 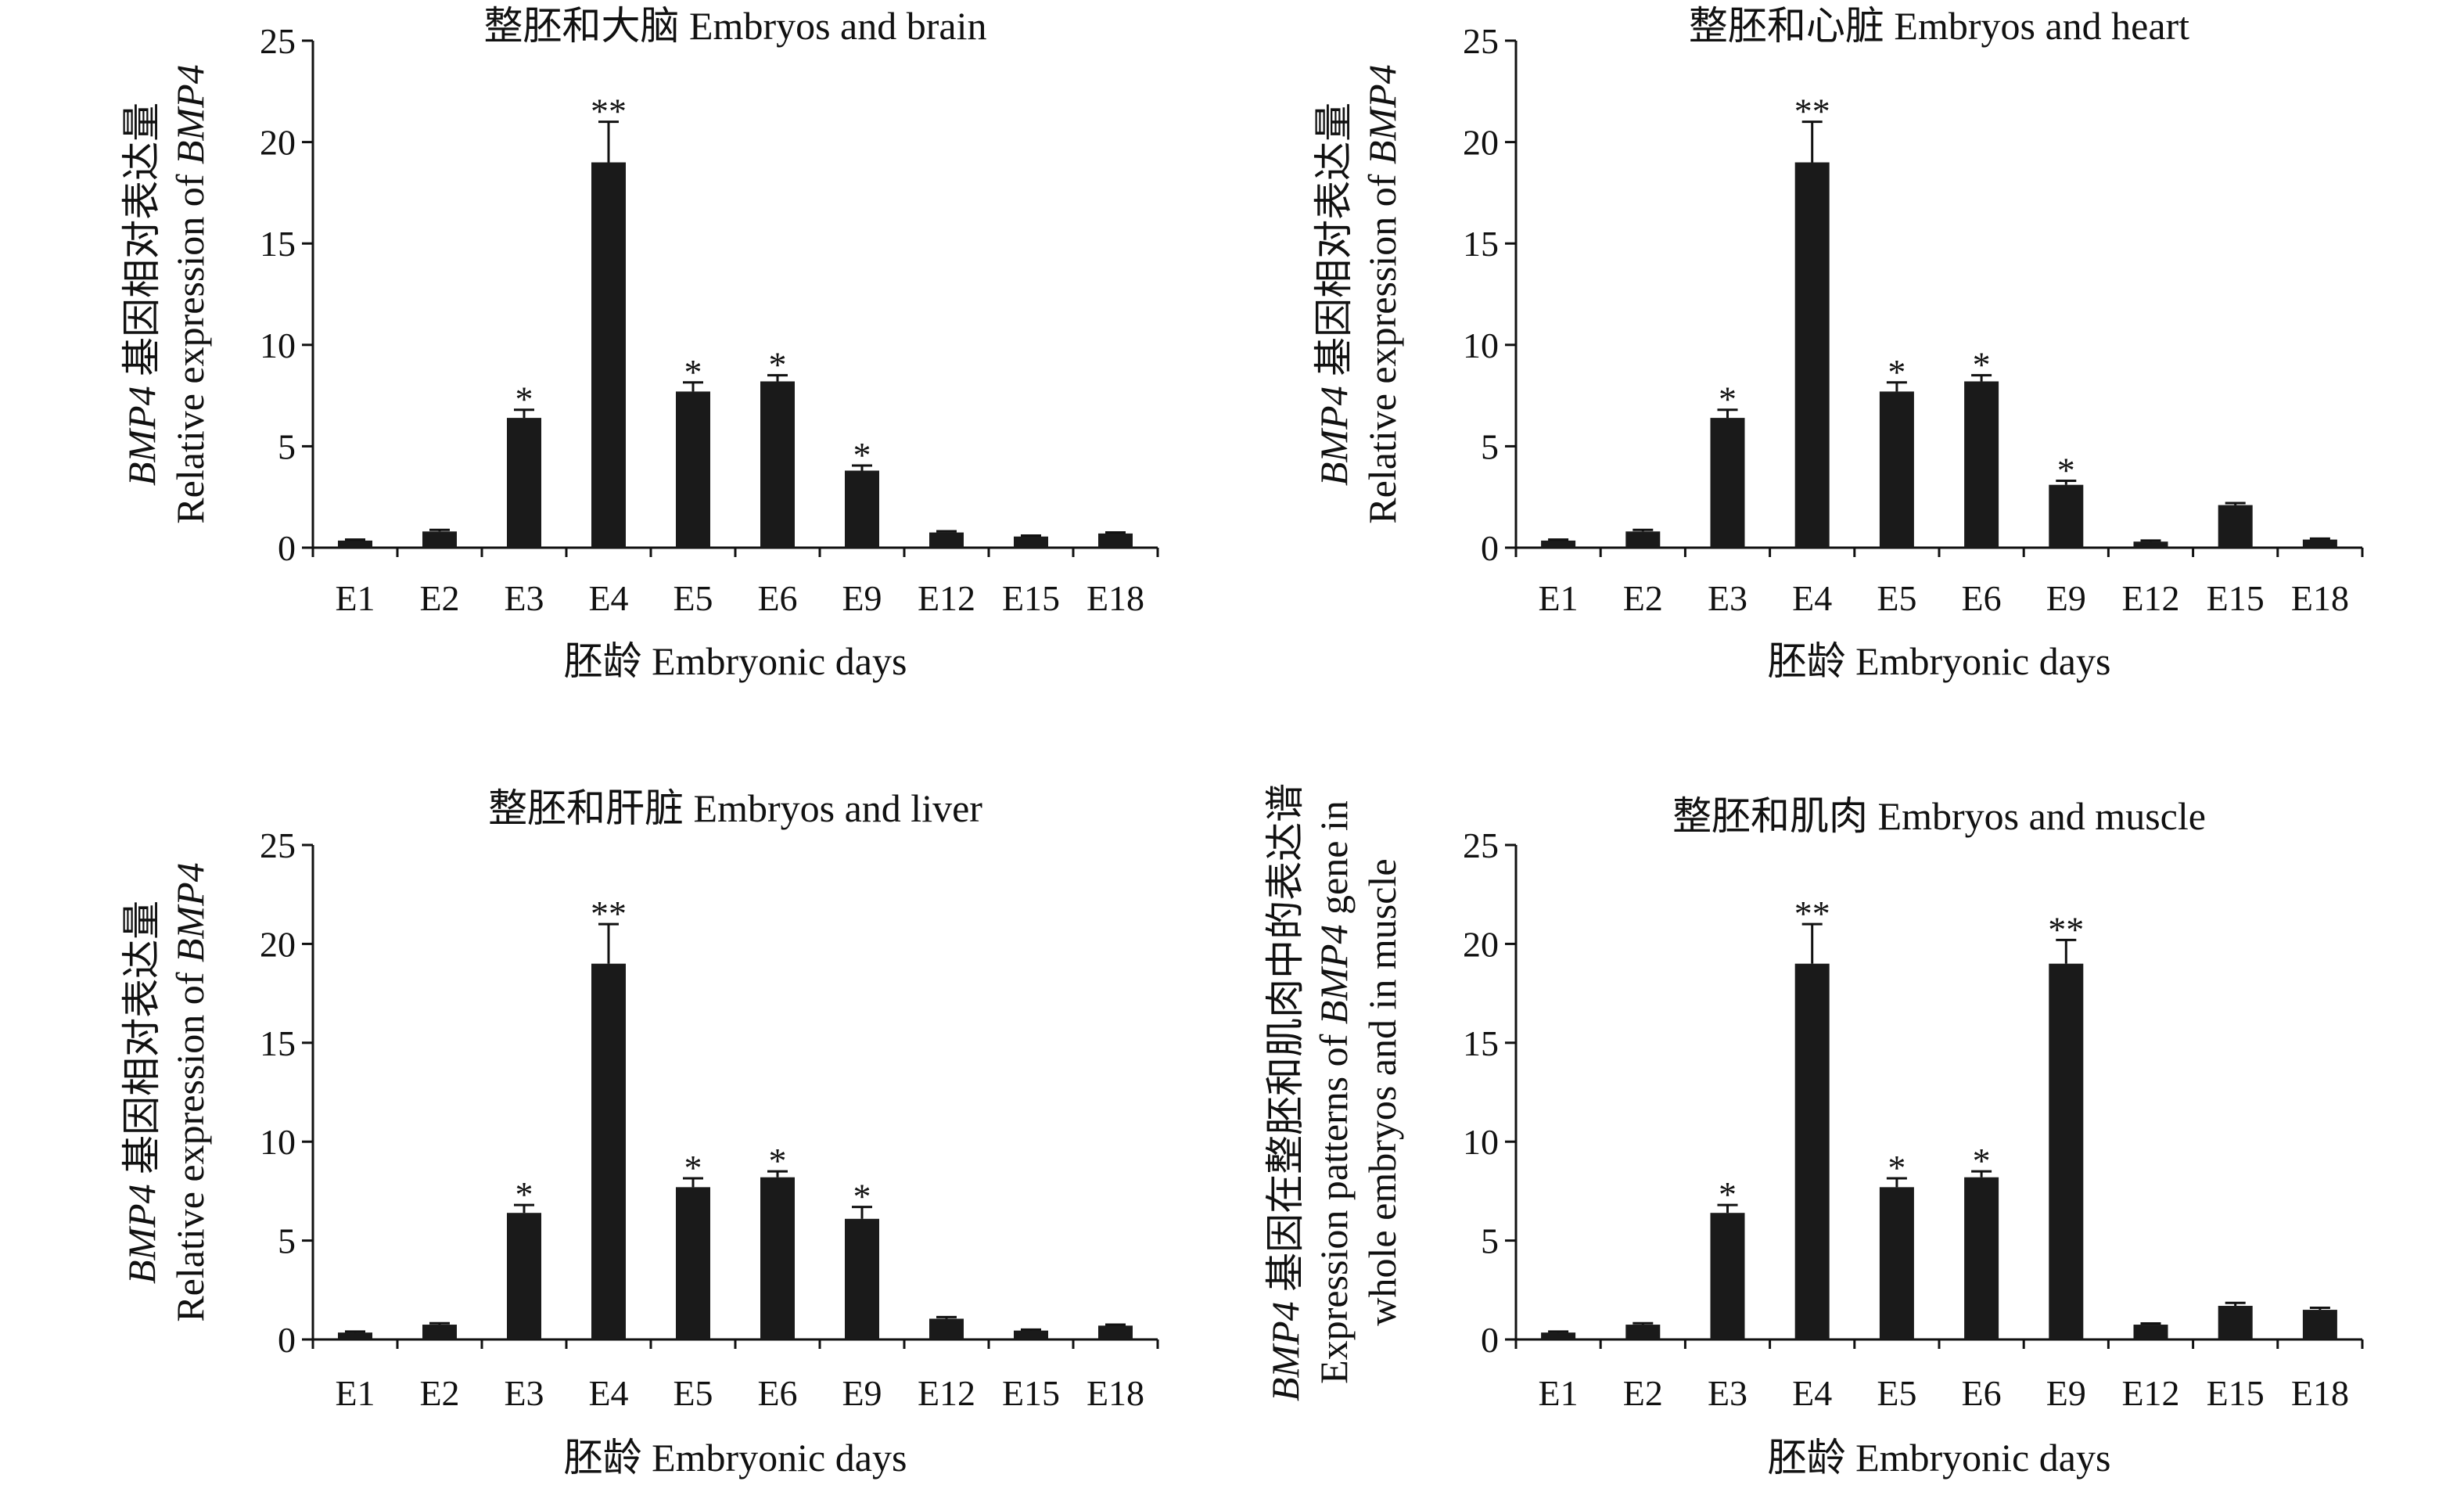 I want to click on bar-E5, so click(x=1896, y=469).